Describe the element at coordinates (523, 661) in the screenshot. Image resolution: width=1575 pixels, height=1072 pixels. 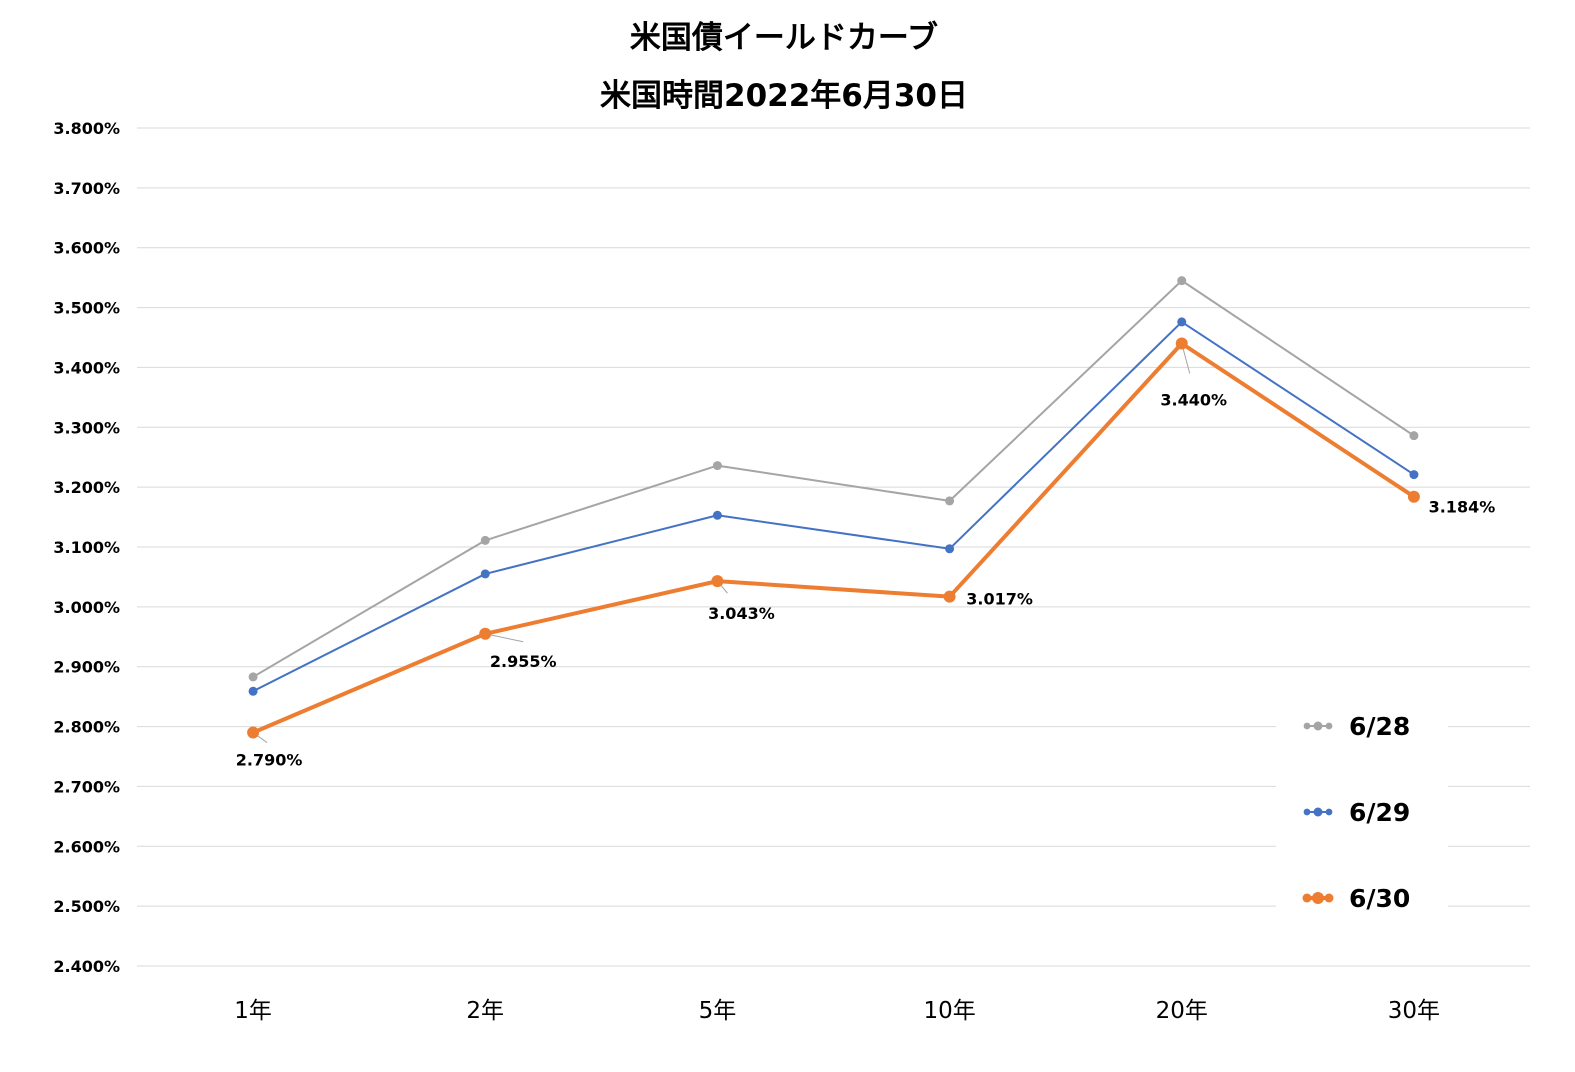
I see `data-label: 2.955%` at that location.